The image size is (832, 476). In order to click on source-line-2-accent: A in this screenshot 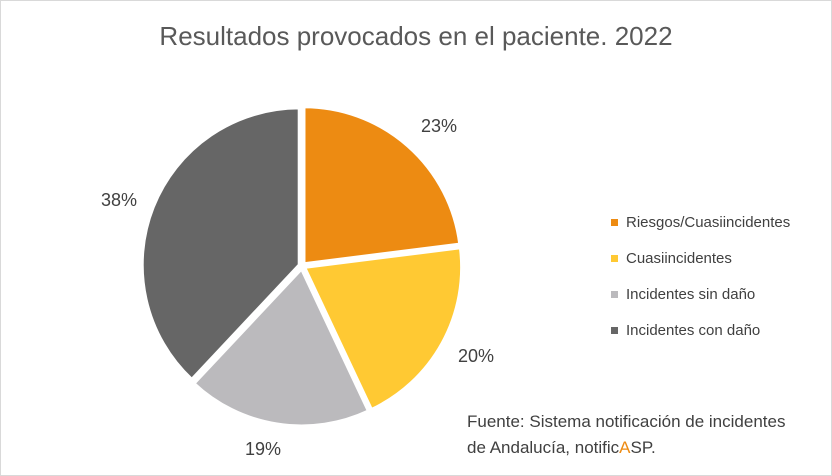, I will do `click(625, 447)`.